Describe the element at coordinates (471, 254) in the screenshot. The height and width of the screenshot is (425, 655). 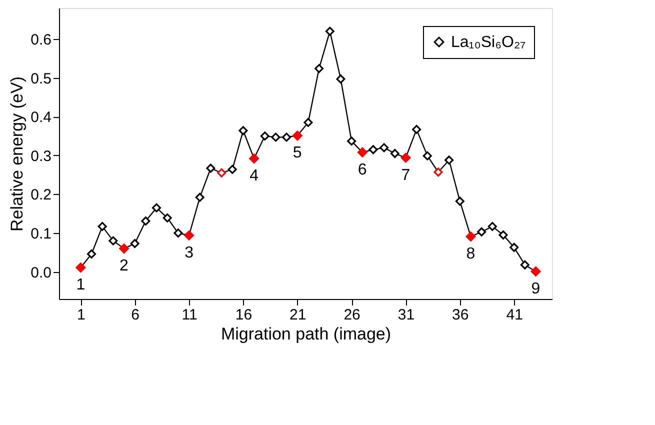
I see `annotation: 8` at that location.